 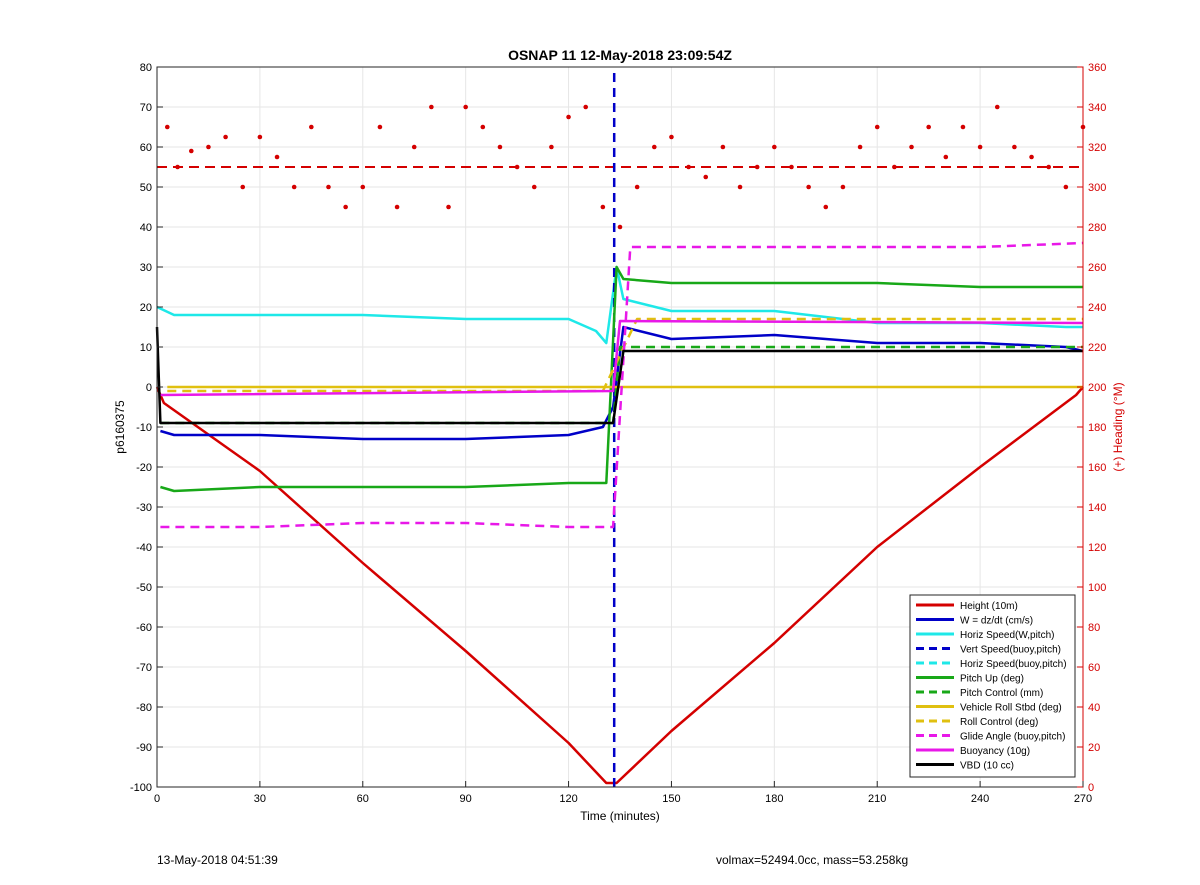 I want to click on y2-tick-label-220: 220, so click(x=1097, y=348).